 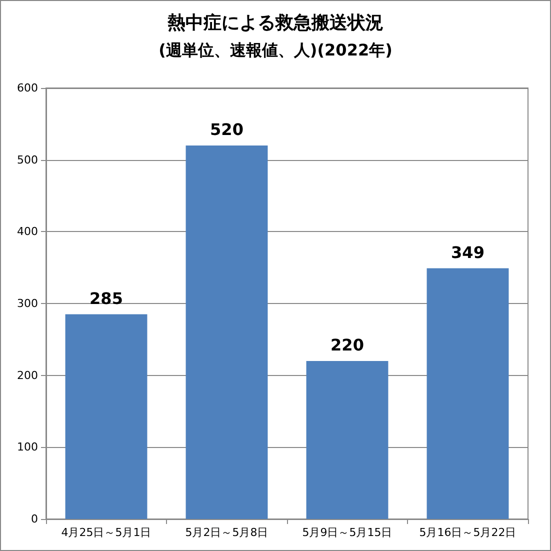 What do you see at coordinates (27, 447) in the screenshot?
I see `y-tick-label: 100` at bounding box center [27, 447].